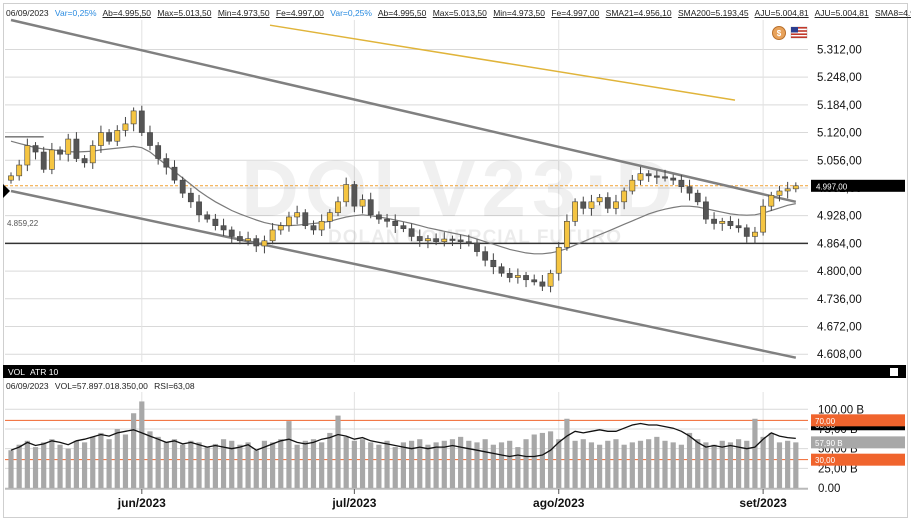 The height and width of the screenshot is (526, 911). What do you see at coordinates (101, 386) in the screenshot?
I see `subpanel-vol: VOL=57.897.018.350,00` at bounding box center [101, 386].